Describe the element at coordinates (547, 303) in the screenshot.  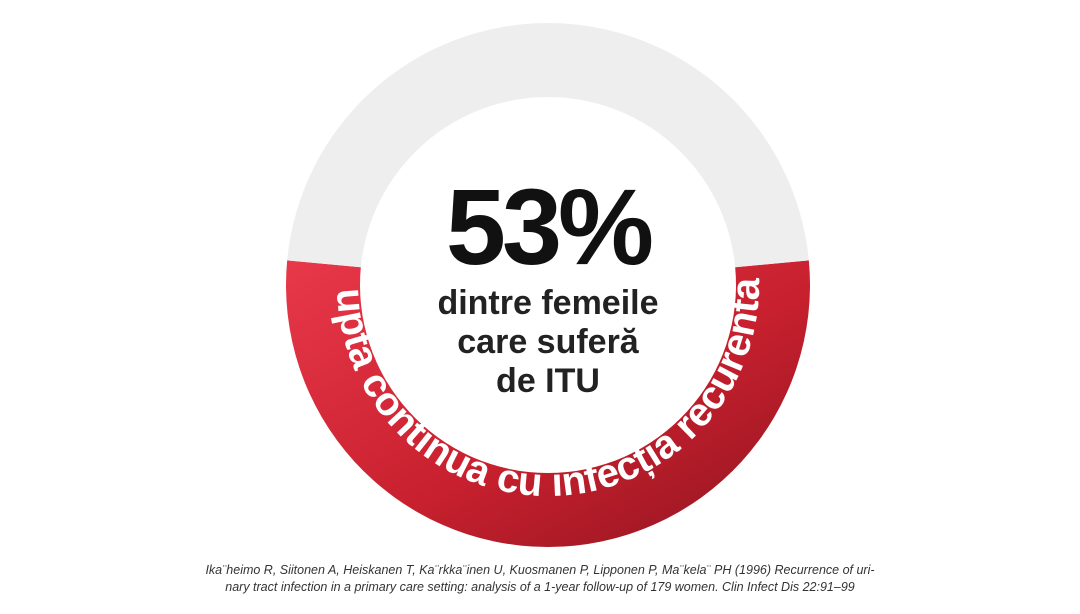
I see `center-text-line-1: dintre femeile` at that location.